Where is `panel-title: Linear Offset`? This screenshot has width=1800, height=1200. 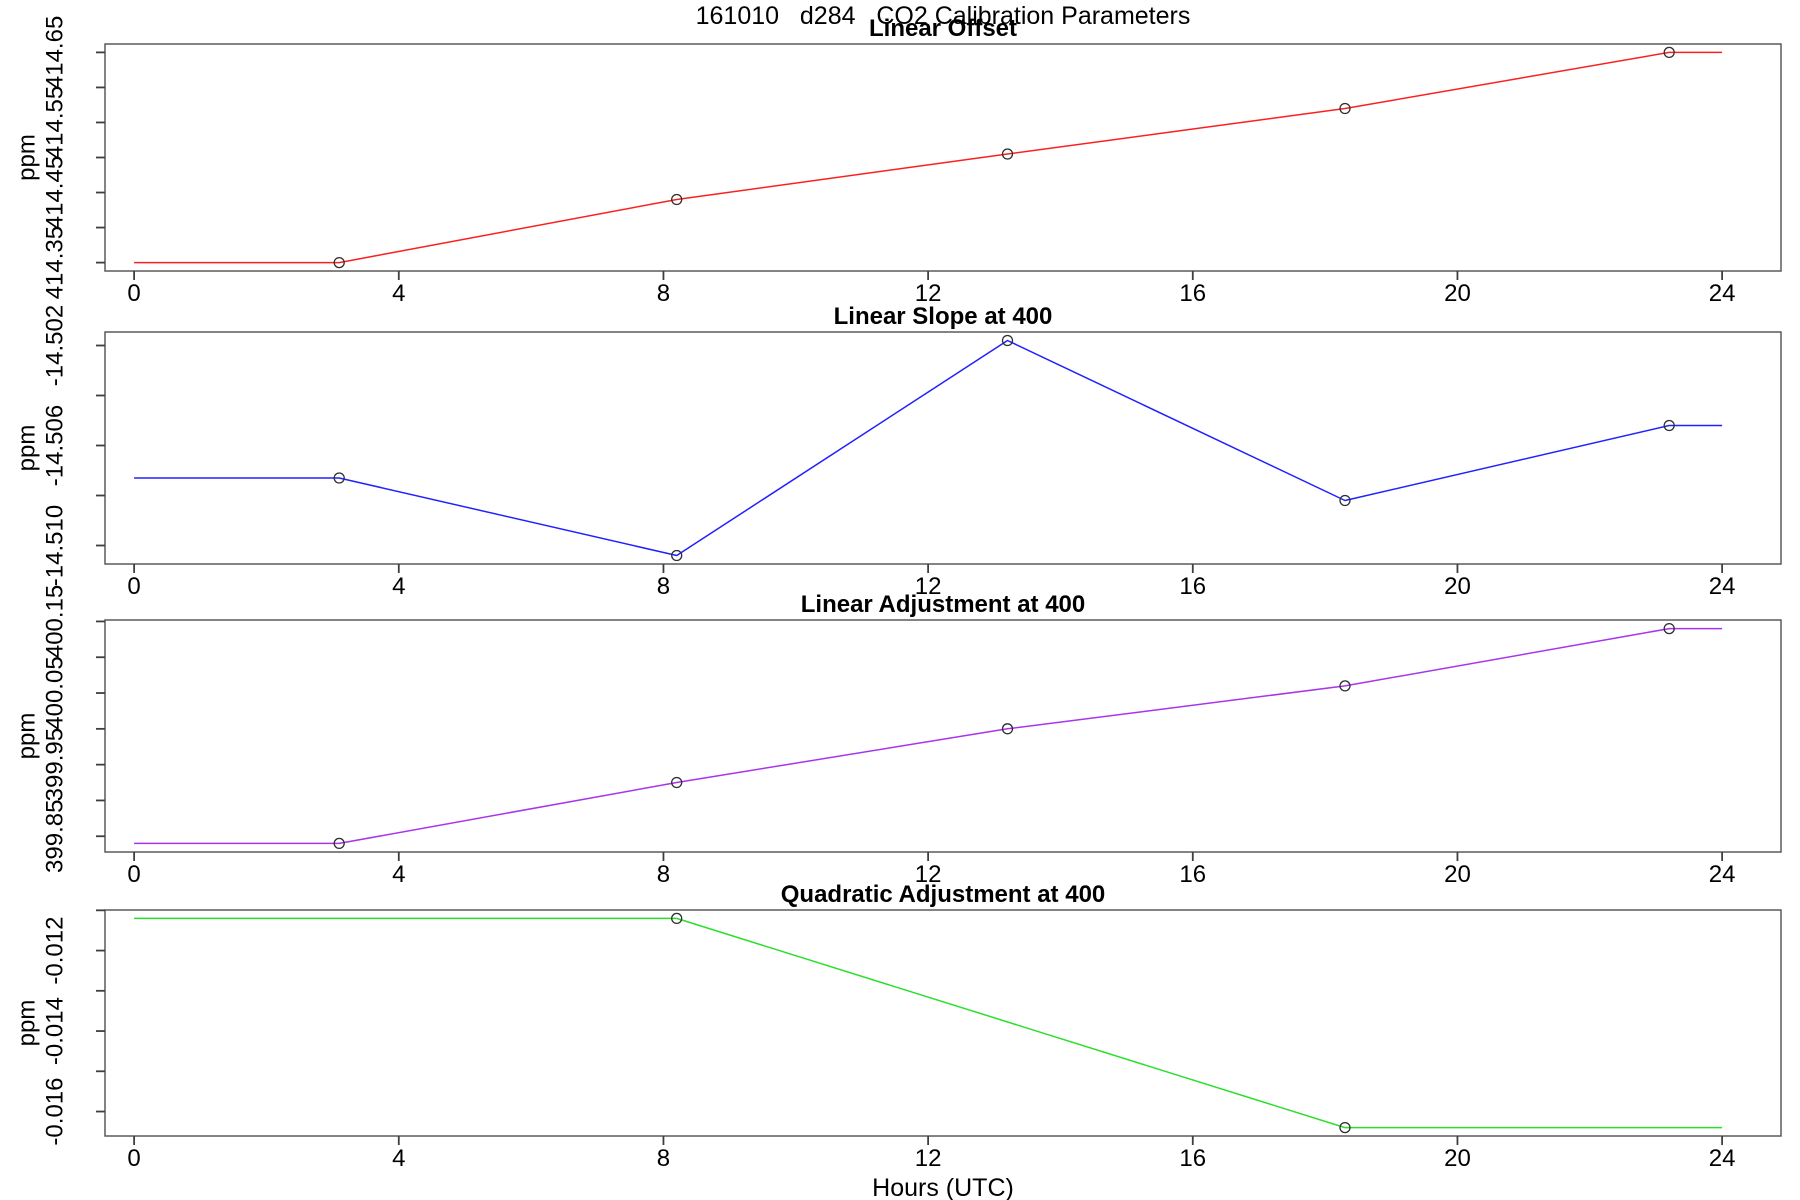
panel-title: Linear Offset is located at coordinates (943, 28).